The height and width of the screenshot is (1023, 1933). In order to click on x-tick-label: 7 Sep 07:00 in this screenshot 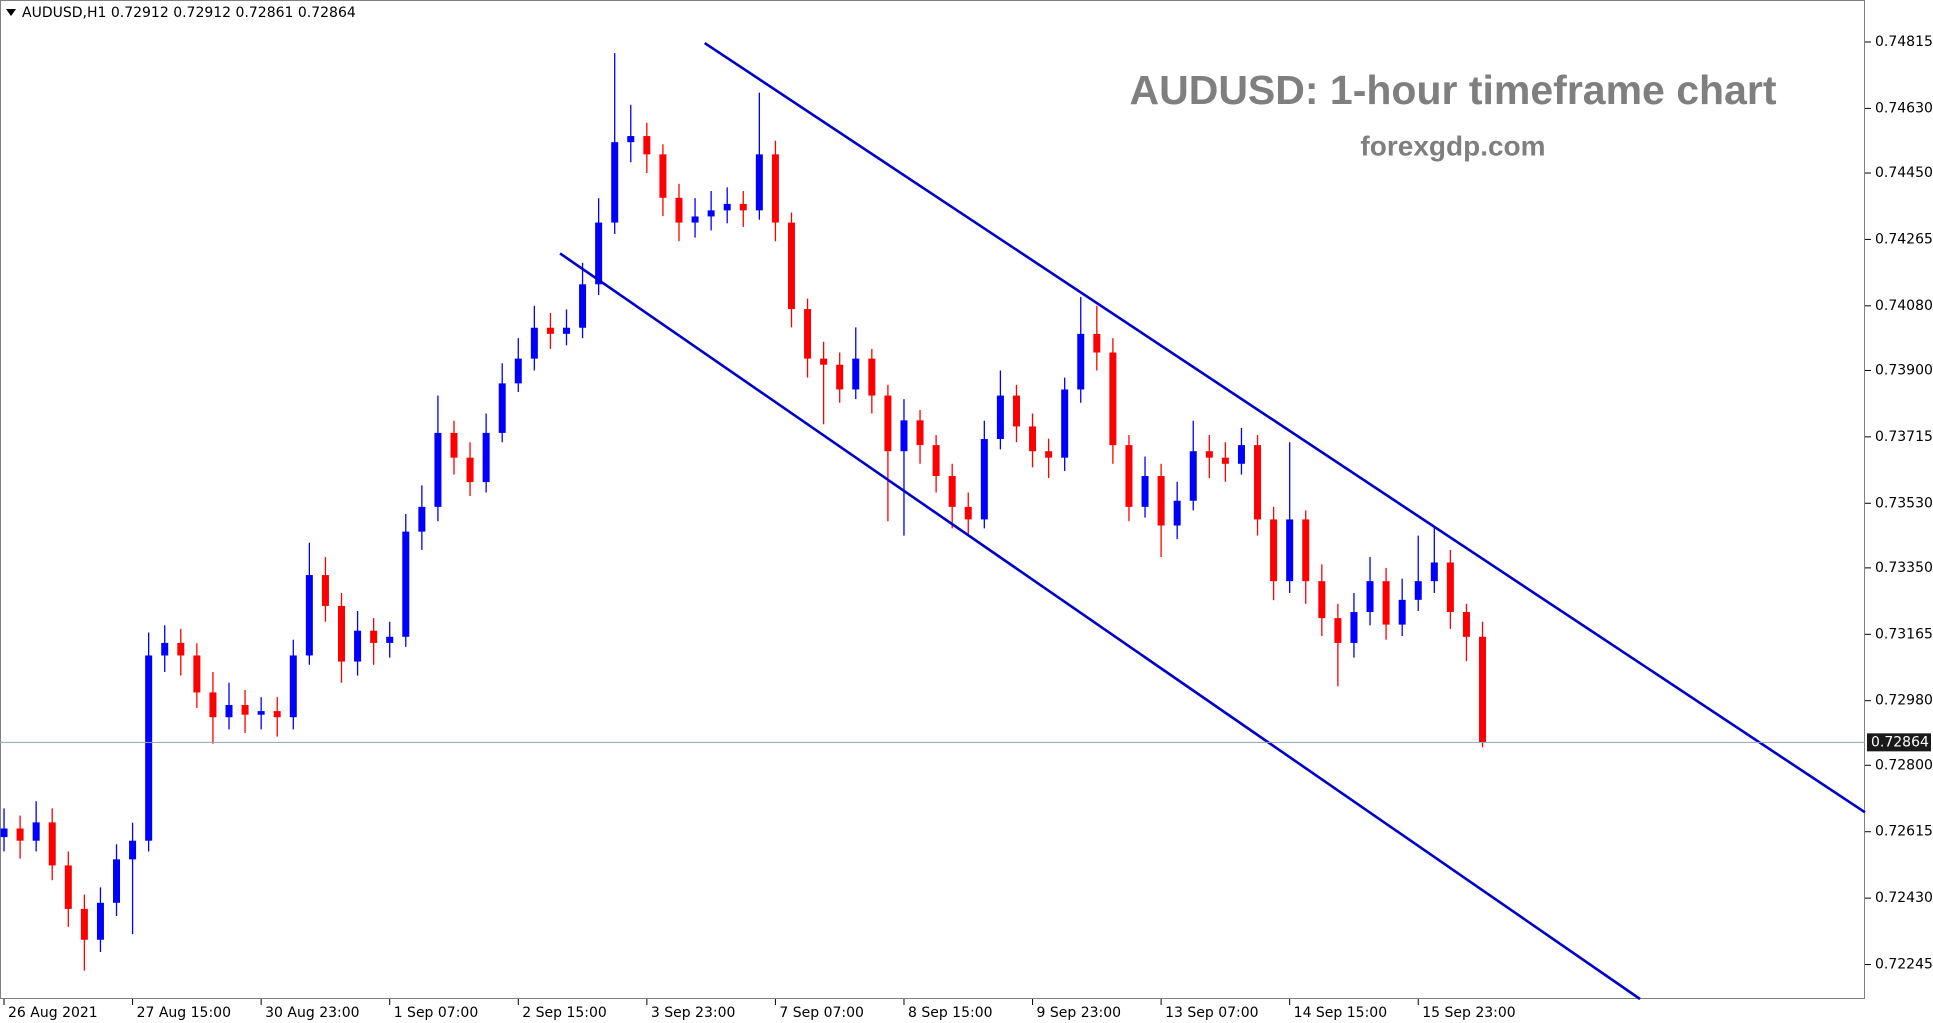, I will do `click(821, 1013)`.